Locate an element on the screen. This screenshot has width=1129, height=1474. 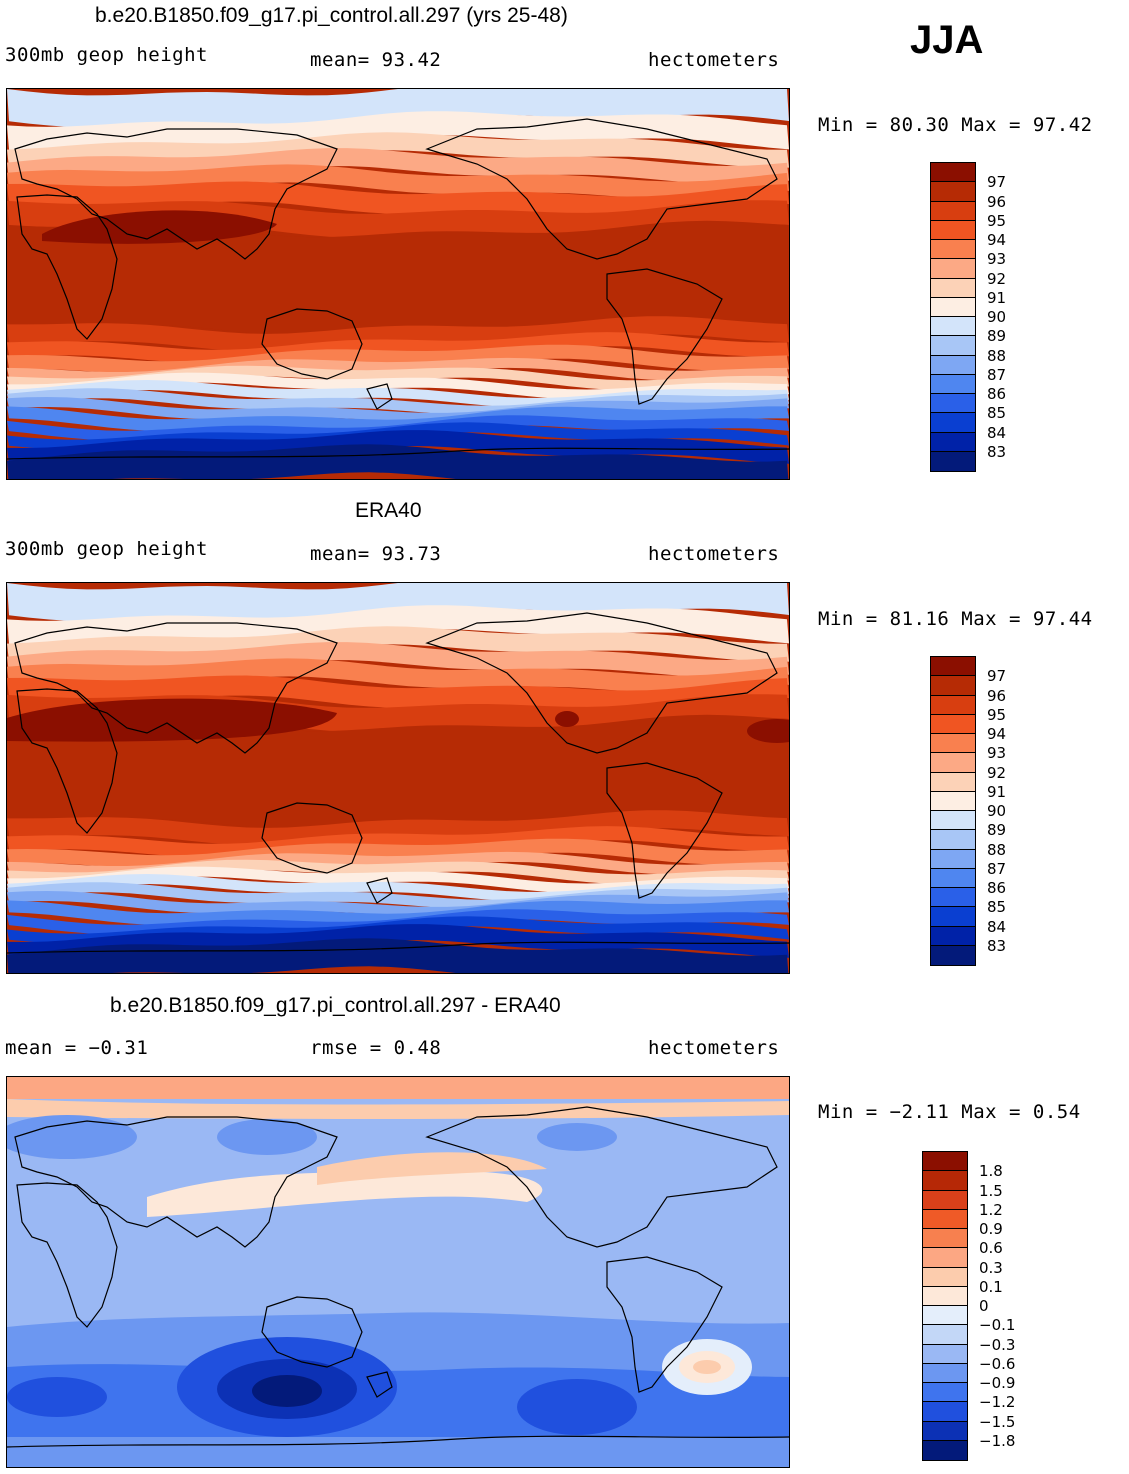
panel-2-min-max: Min = 81.16 Max = 97.44 is located at coordinates (955, 619).